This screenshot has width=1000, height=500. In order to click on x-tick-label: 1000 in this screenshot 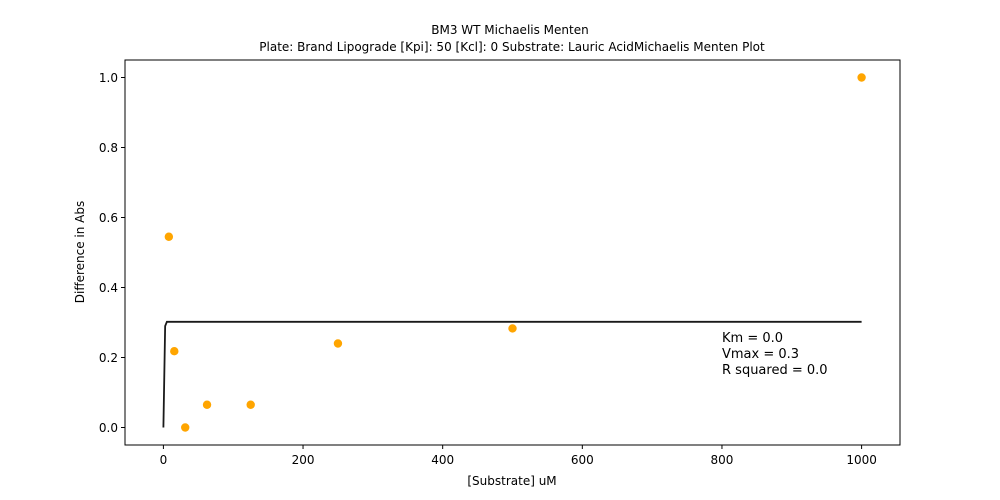, I will do `click(861, 460)`.